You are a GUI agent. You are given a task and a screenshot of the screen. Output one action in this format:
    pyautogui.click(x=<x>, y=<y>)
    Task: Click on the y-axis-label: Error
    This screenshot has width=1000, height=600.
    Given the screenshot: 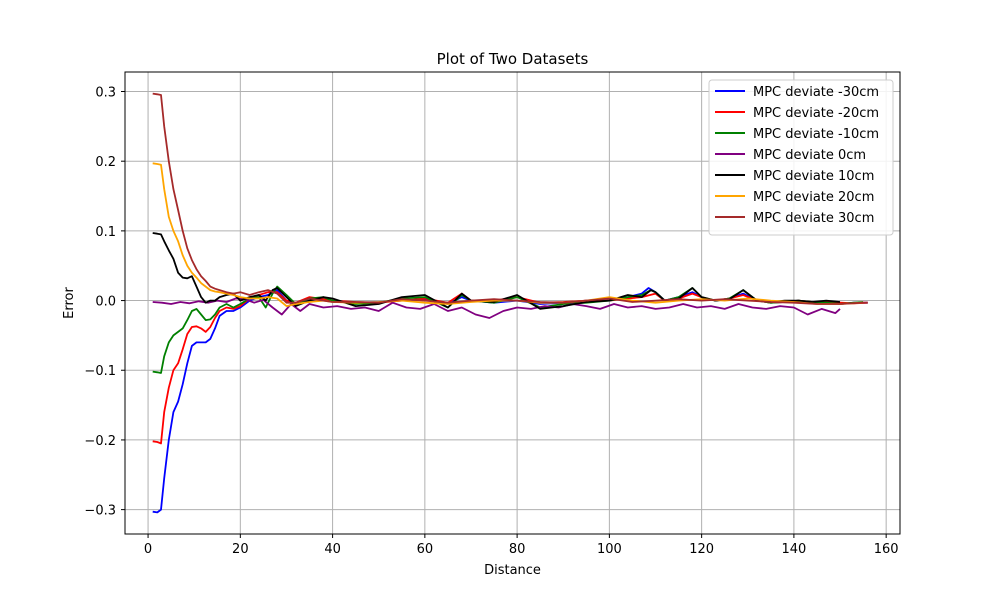 What is the action you would take?
    pyautogui.click(x=69, y=303)
    